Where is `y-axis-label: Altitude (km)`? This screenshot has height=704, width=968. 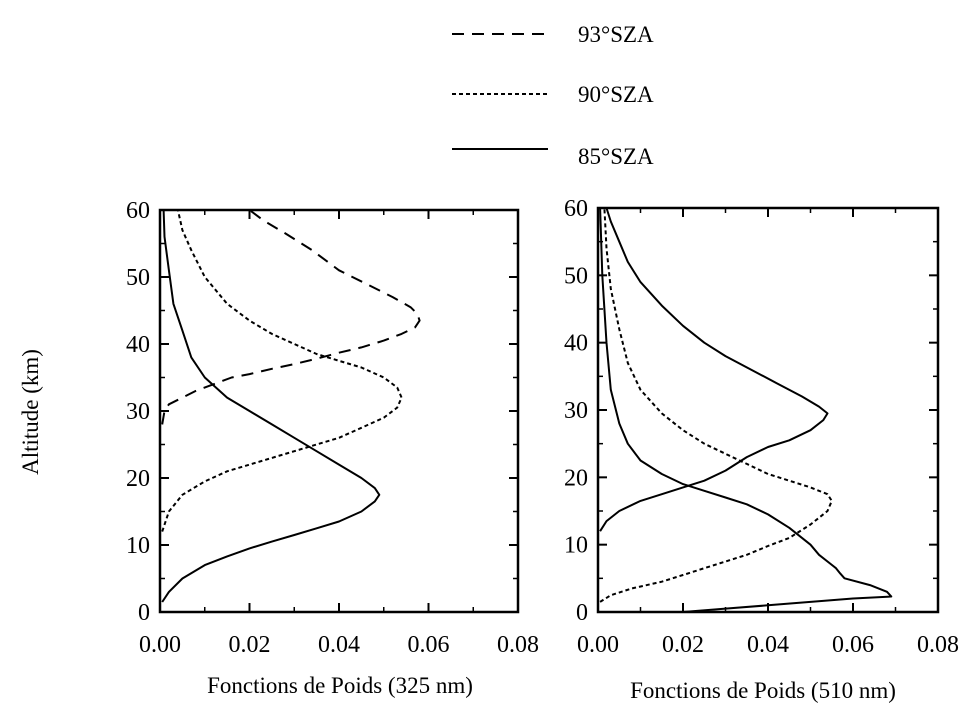 y-axis-label: Altitude (km) is located at coordinates (30, 412).